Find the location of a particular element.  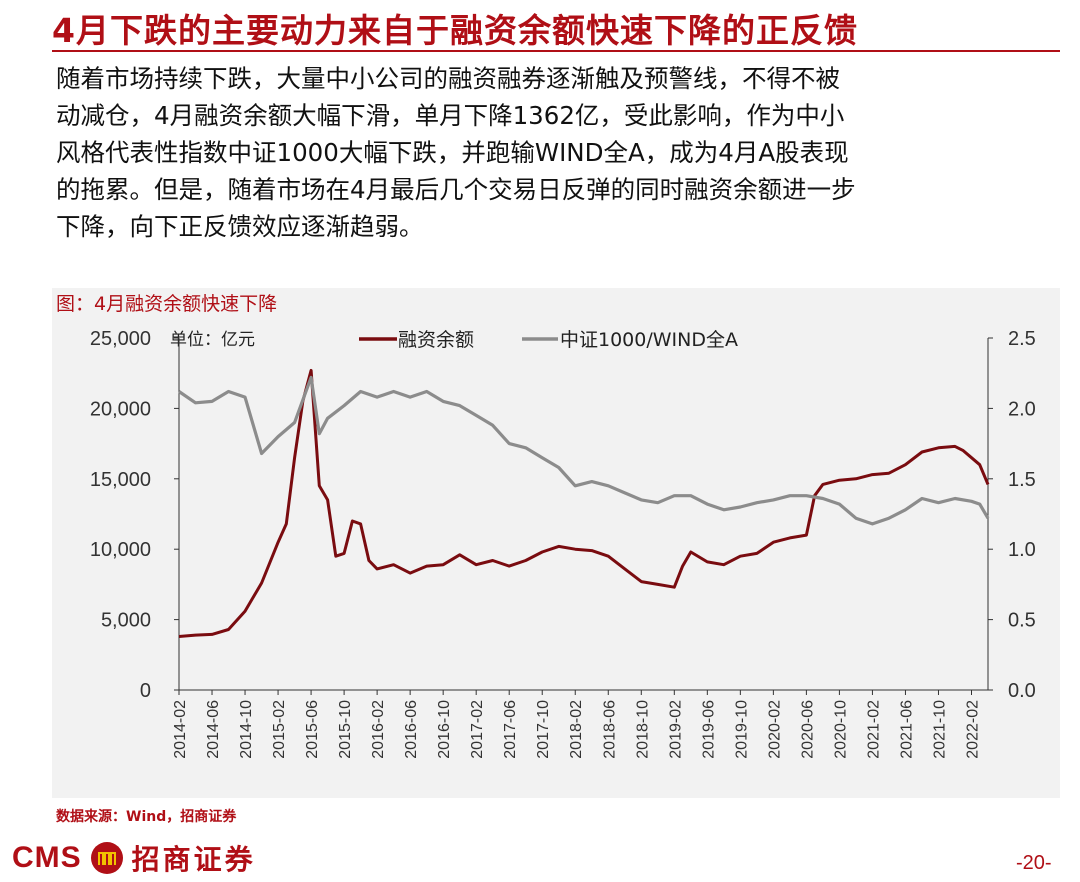

body-line: 随着市场持续下跌，大量中小公司的融资融券逐渐触及预警线，不得不被 is located at coordinates (448, 78).